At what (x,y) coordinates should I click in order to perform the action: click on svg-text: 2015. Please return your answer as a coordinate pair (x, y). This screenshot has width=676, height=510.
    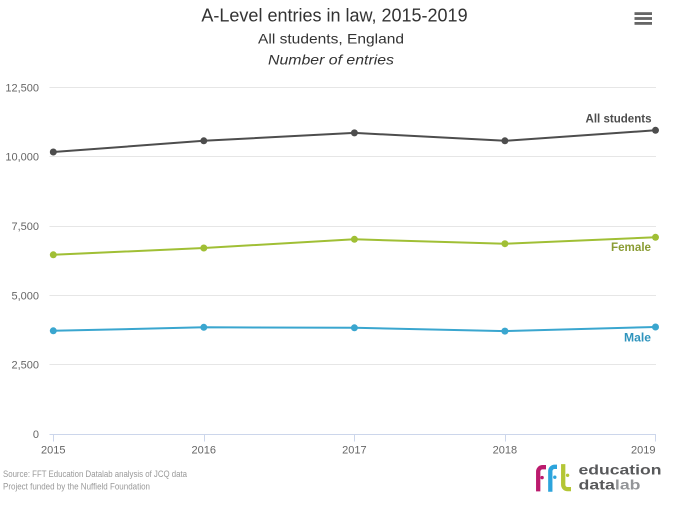
    Looking at the image, I should click on (53, 451).